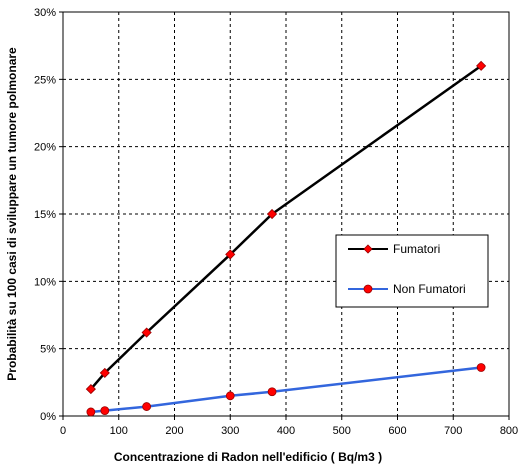 This screenshot has height=474, width=526. Describe the element at coordinates (119, 431) in the screenshot. I see `x-tick-label: 100` at that location.